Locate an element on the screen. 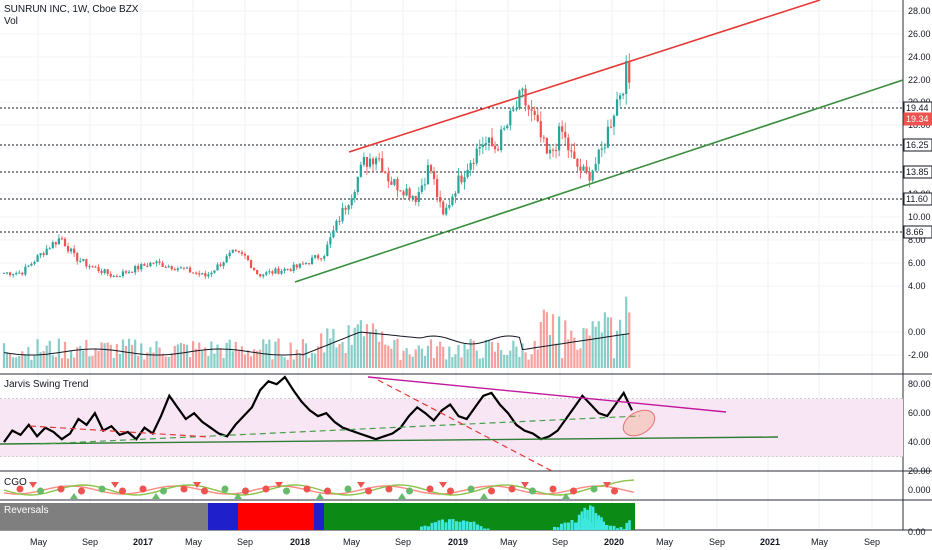  swing-band is located at coordinates (451, 427).